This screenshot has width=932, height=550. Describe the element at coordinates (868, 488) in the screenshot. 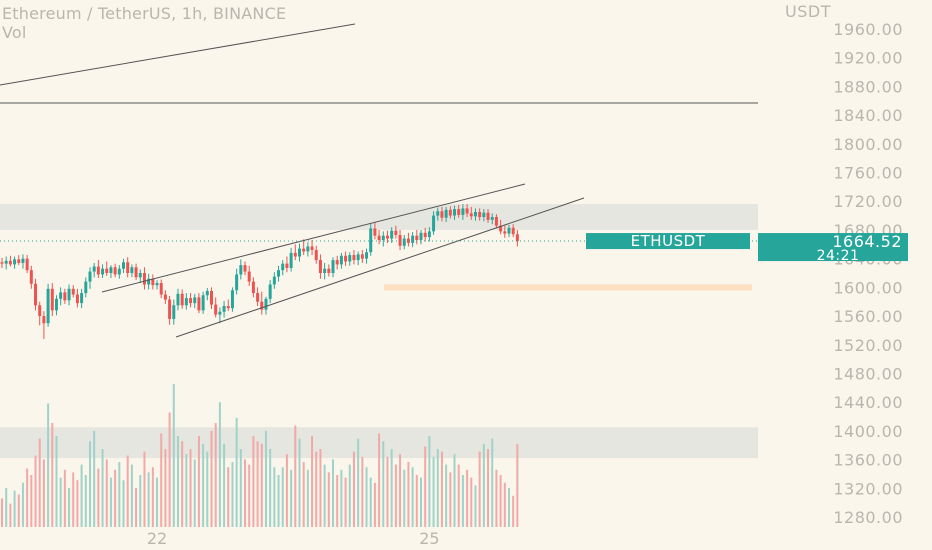

I see `y-tick-label: 1320.00` at that location.